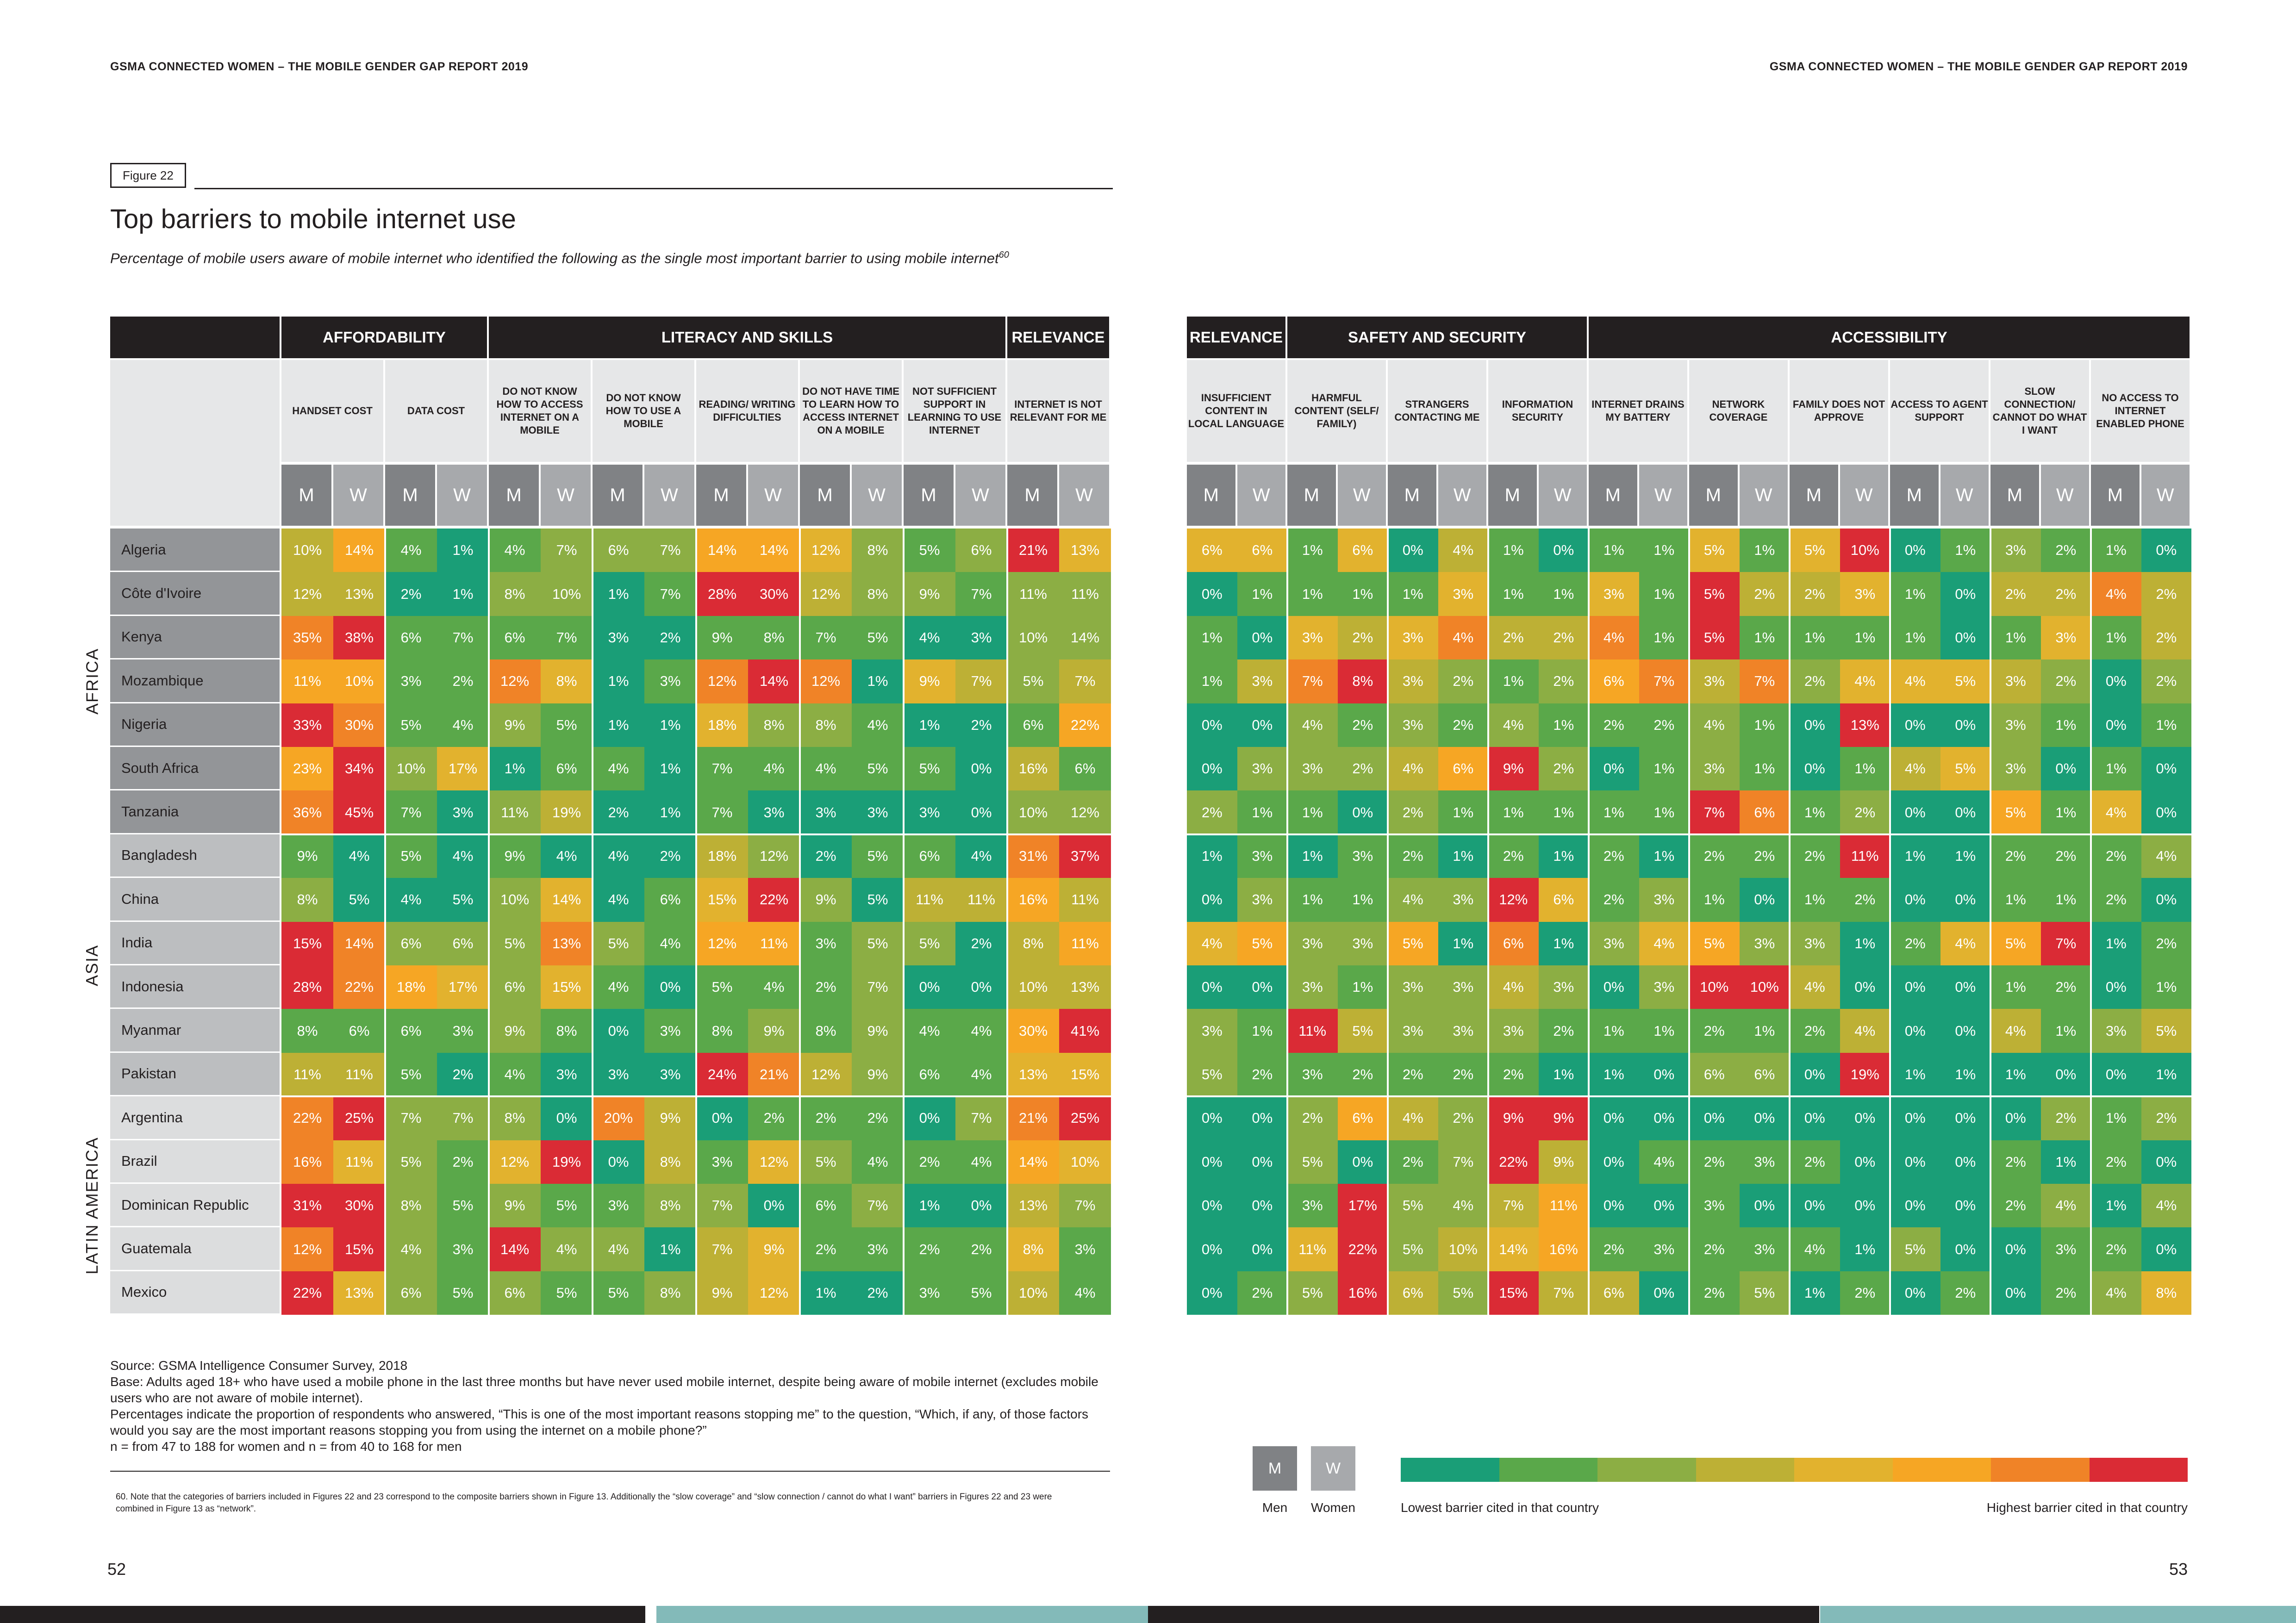  What do you see at coordinates (567, 987) in the screenshot?
I see `left-value-cell: 15%` at bounding box center [567, 987].